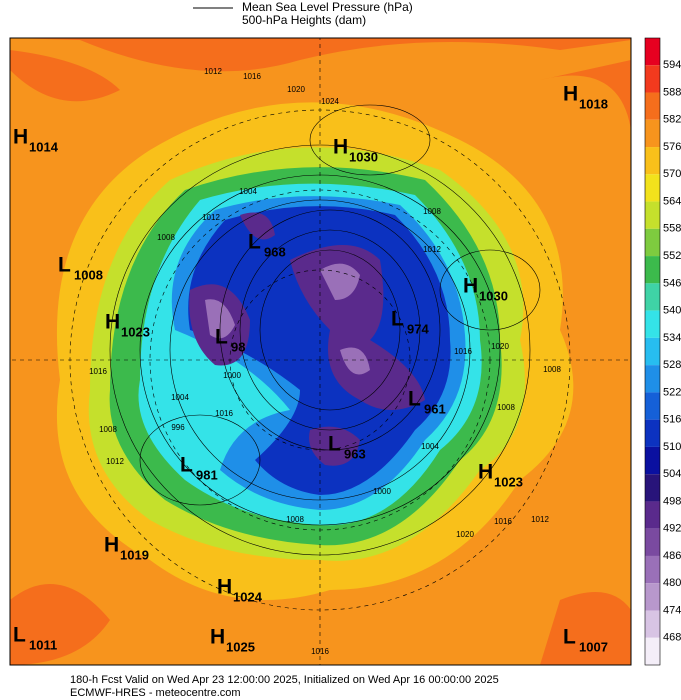  Describe the element at coordinates (672, 583) in the screenshot. I see `colorbar-label: 480` at that location.